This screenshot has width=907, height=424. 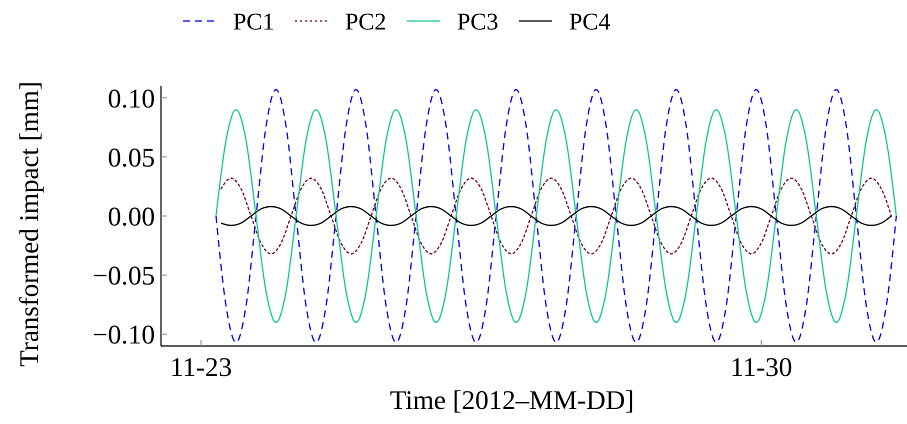 What do you see at coordinates (123, 275) in the screenshot?
I see `y-tick-label: −0.05` at bounding box center [123, 275].